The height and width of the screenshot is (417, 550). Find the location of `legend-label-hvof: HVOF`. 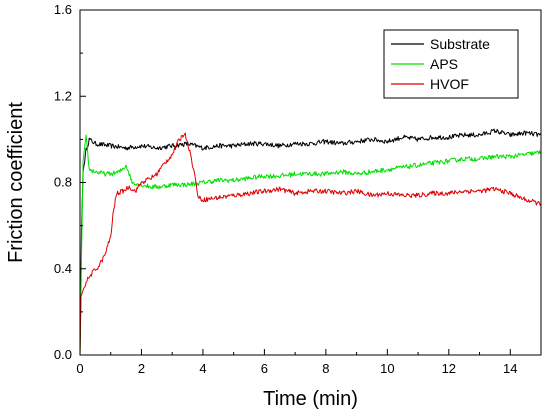

legend-label-hvof: HVOF is located at coordinates (449, 84).